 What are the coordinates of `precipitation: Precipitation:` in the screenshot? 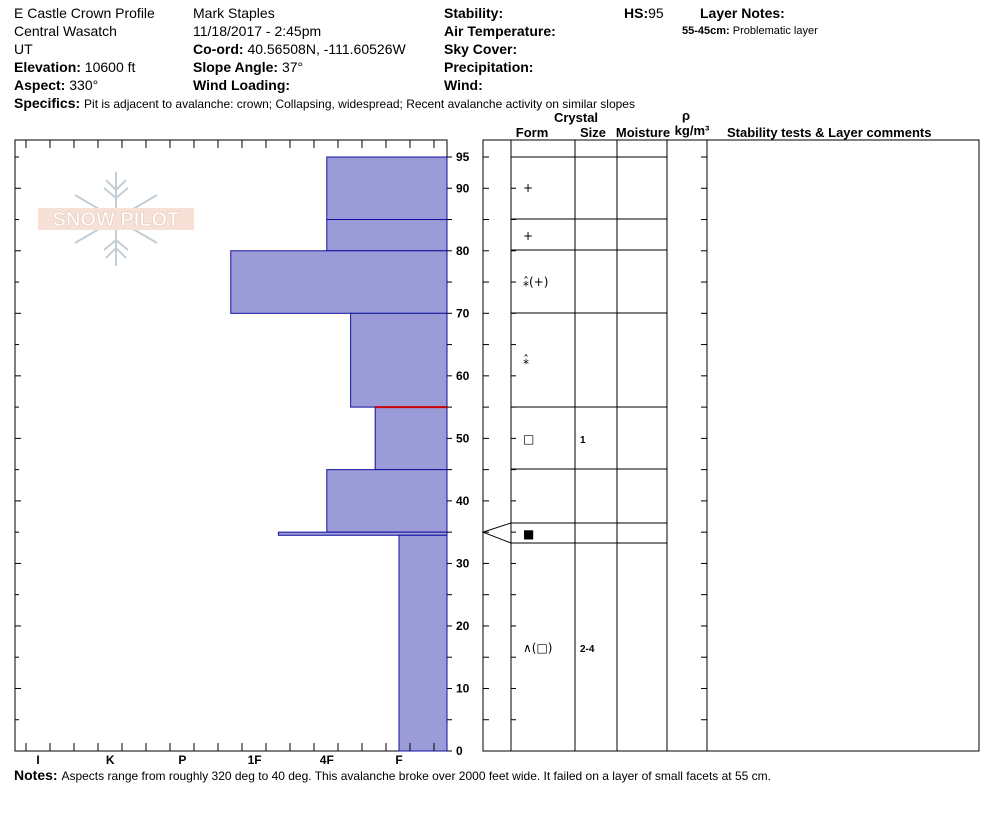 It's located at (488, 67).